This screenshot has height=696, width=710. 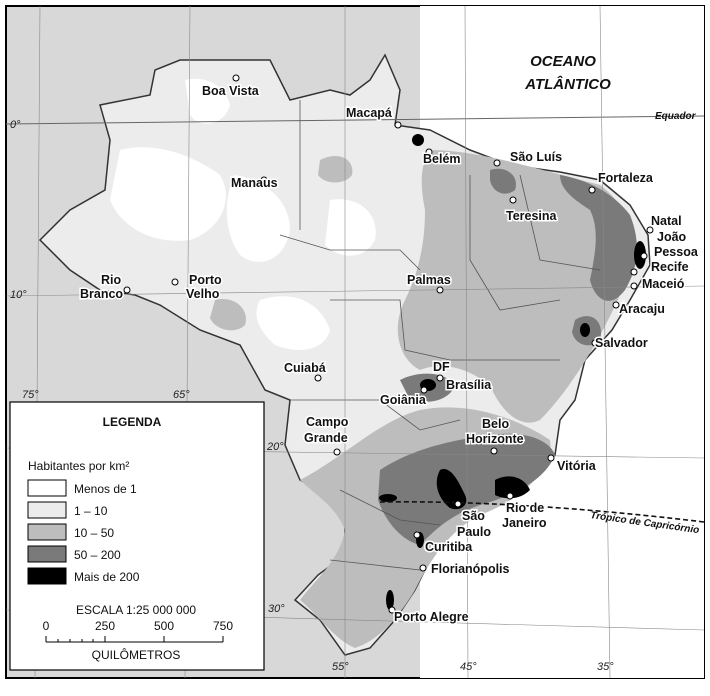 I want to click on city-sao-luis: São Luís, so click(x=536, y=157).